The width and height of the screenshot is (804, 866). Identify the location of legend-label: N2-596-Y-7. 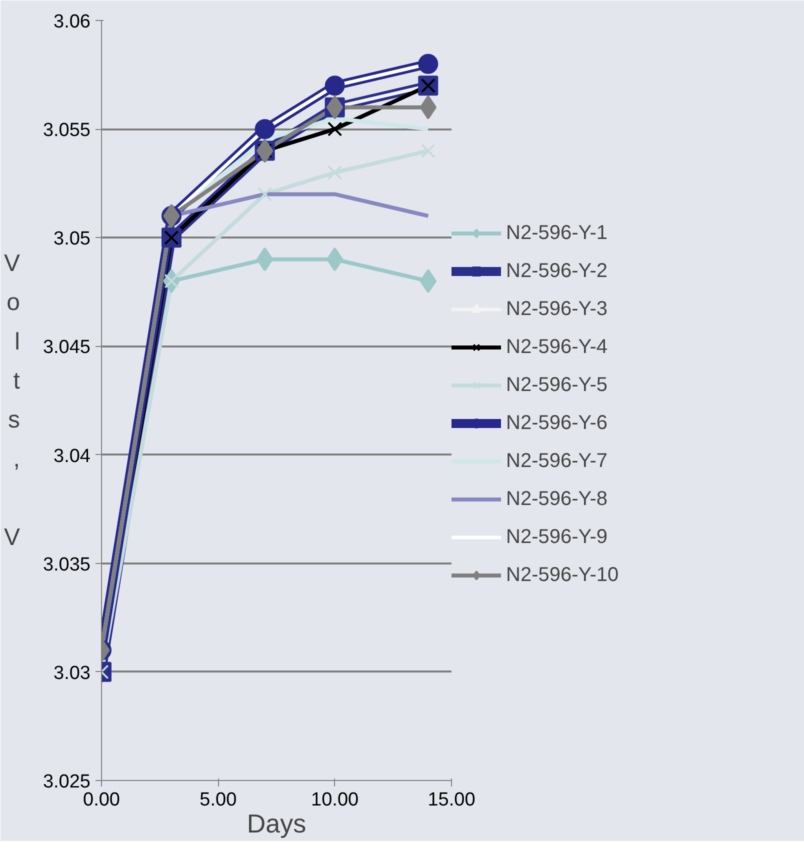
(557, 461).